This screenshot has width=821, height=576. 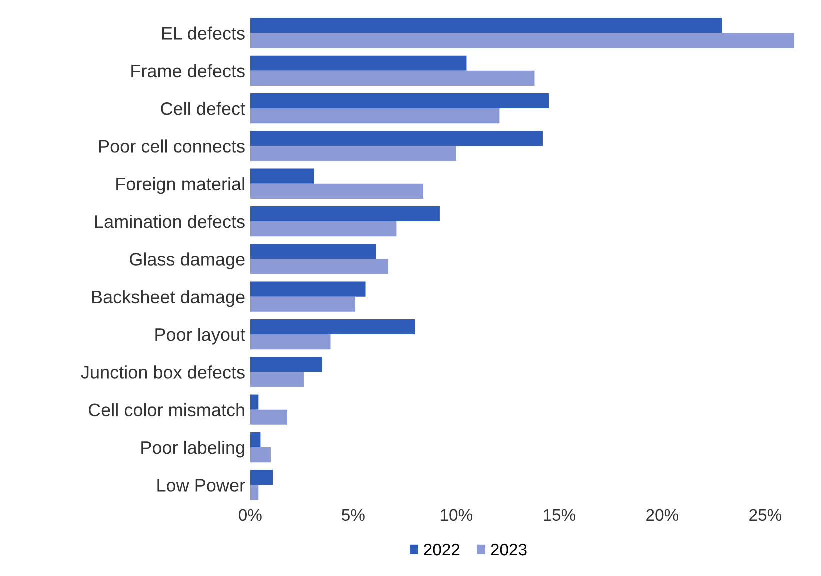 What do you see at coordinates (203, 33) in the screenshot?
I see `y-tick-label: EL defects` at bounding box center [203, 33].